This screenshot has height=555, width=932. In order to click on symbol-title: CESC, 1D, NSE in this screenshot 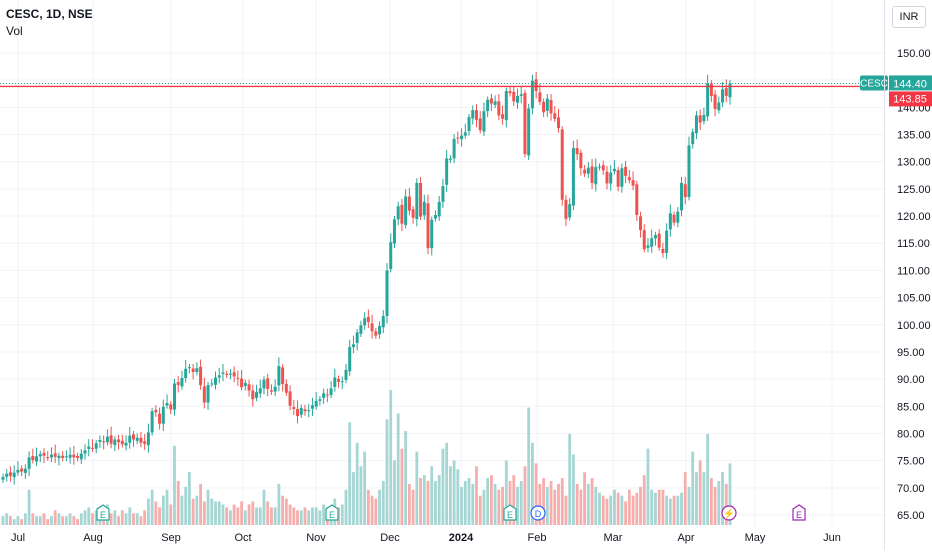, I will do `click(49, 14)`.